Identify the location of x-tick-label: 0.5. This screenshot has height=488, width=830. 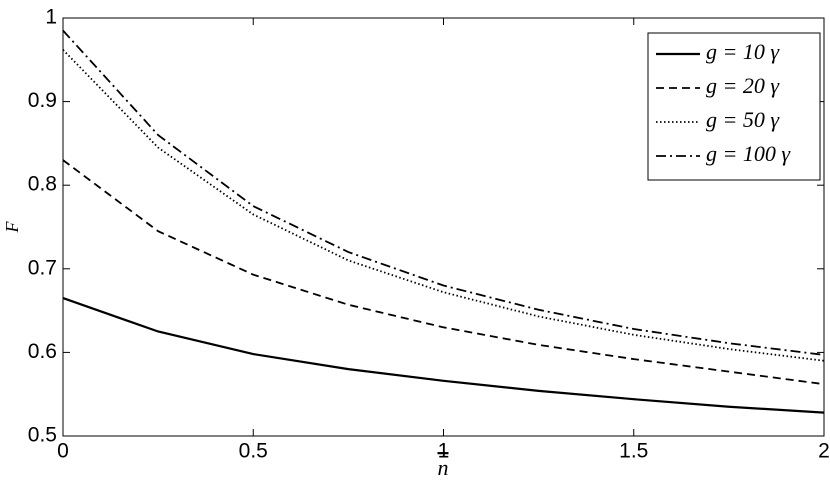
(253, 451).